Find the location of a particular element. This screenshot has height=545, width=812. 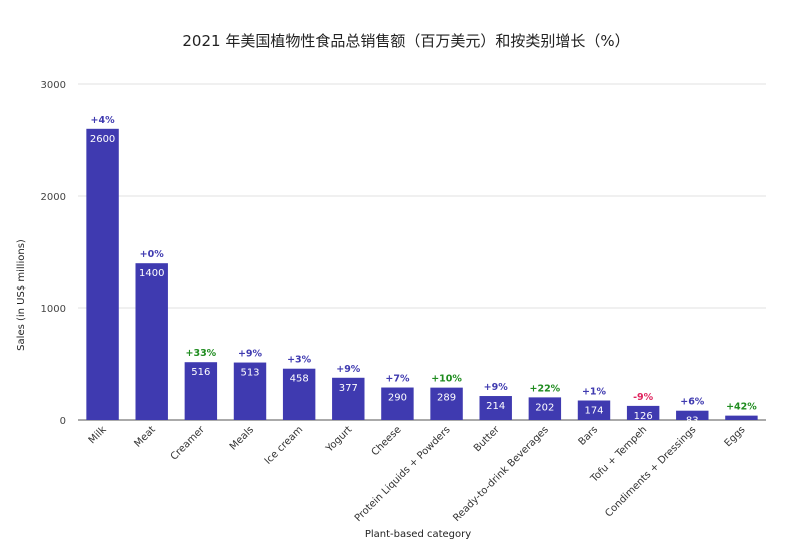

value-label: 2600 is located at coordinates (102, 139).